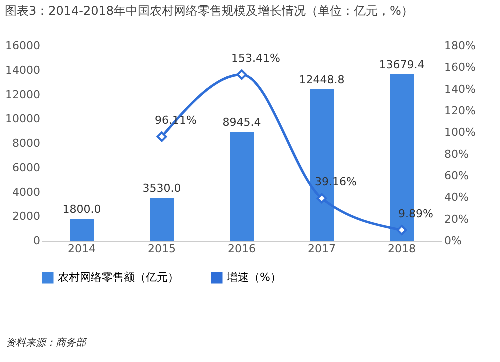  What do you see at coordinates (460, 67) in the screenshot?
I see `y2-tick-label: 160%` at bounding box center [460, 67].